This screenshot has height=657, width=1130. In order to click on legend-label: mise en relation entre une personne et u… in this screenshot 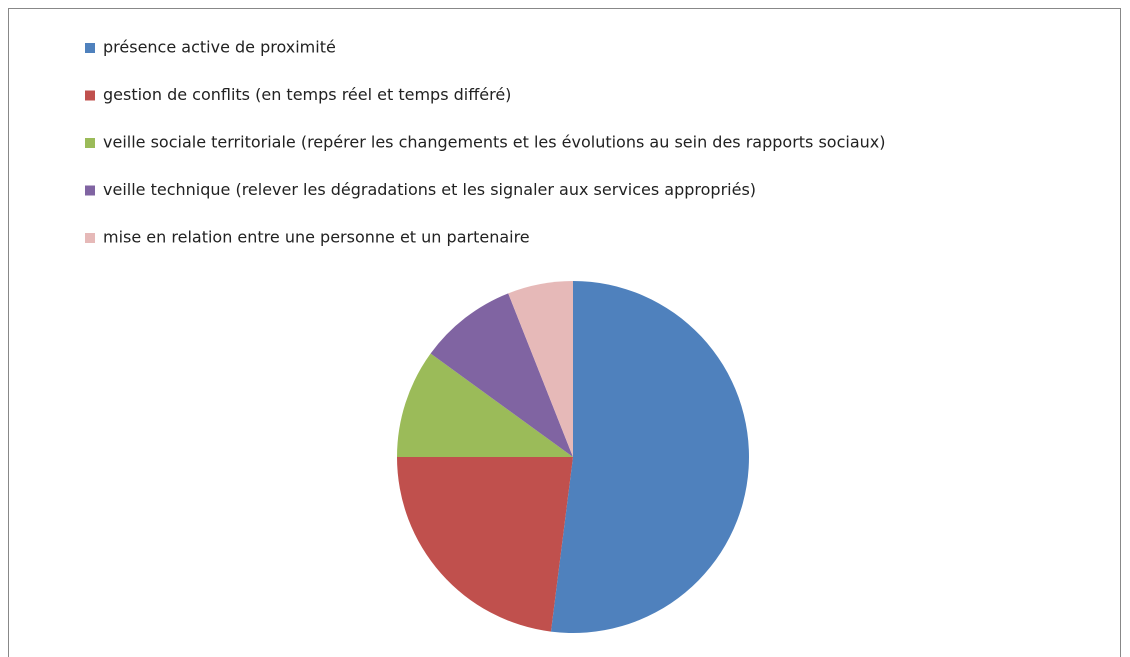, I will do `click(316, 237)`.